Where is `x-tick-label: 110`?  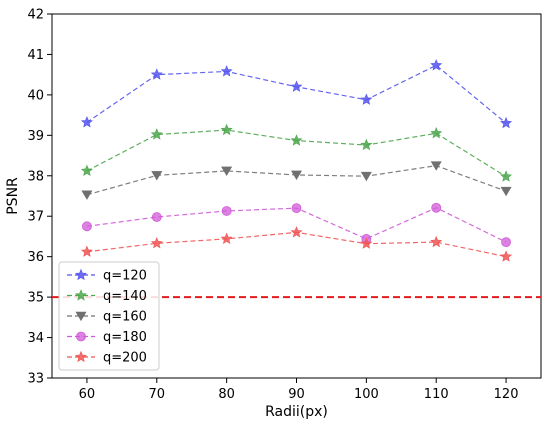 x-tick-label: 110 is located at coordinates (436, 394).